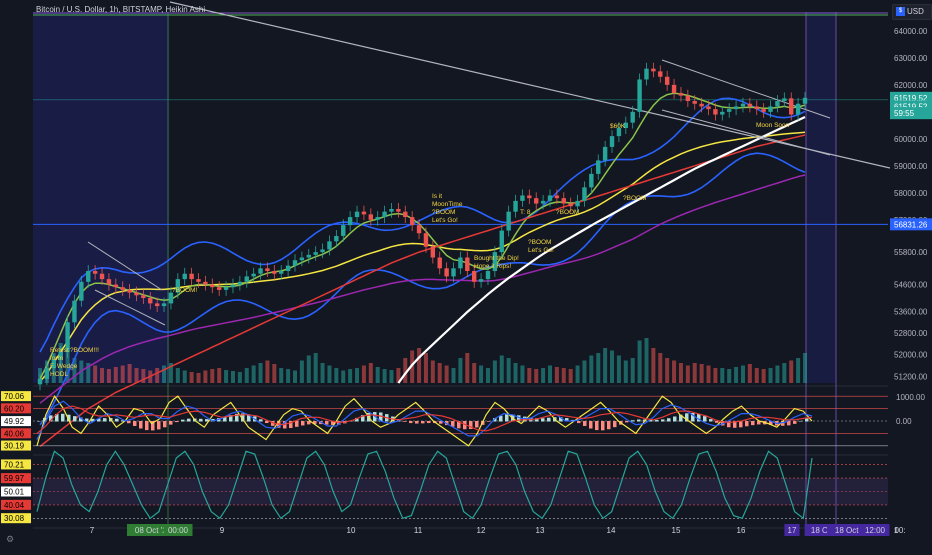 This screenshot has height=555, width=932. I want to click on annotation-label: Retest, so click(59, 350).